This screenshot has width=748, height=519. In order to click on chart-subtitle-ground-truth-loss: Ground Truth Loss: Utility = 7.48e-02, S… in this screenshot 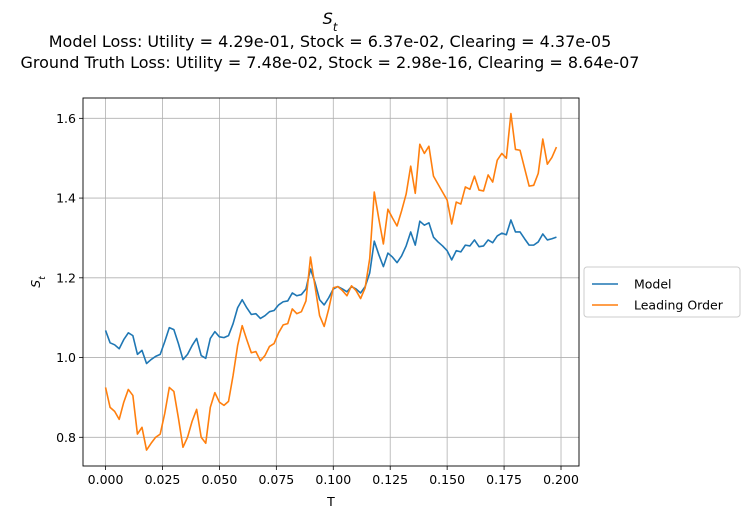, I will do `click(330, 62)`.